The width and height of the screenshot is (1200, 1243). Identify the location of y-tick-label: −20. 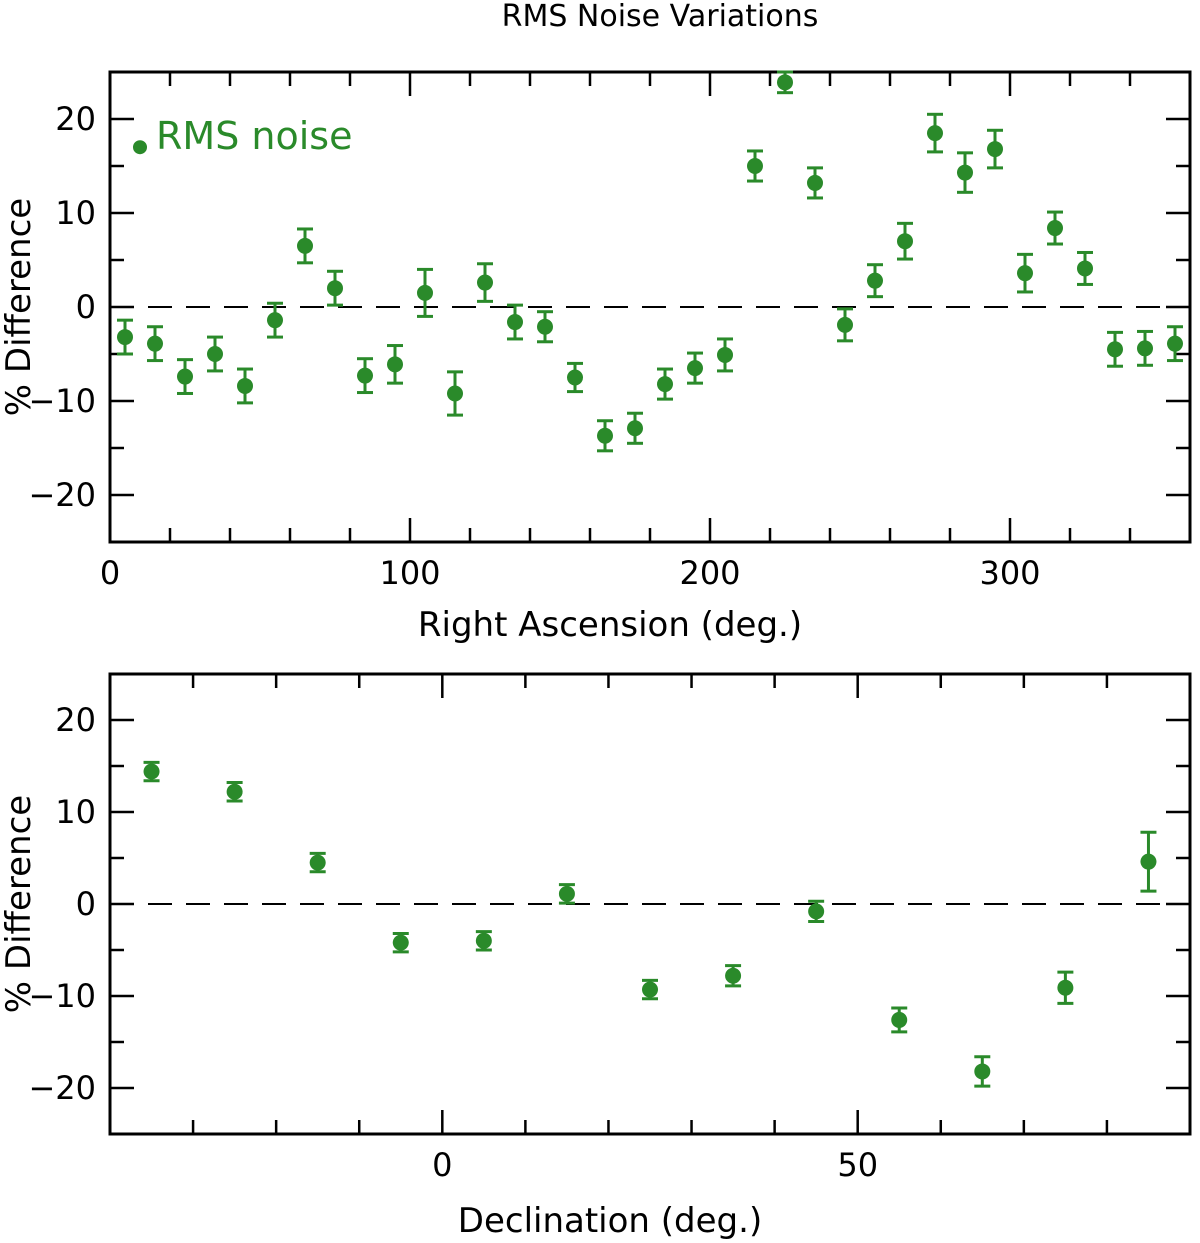
(62, 495).